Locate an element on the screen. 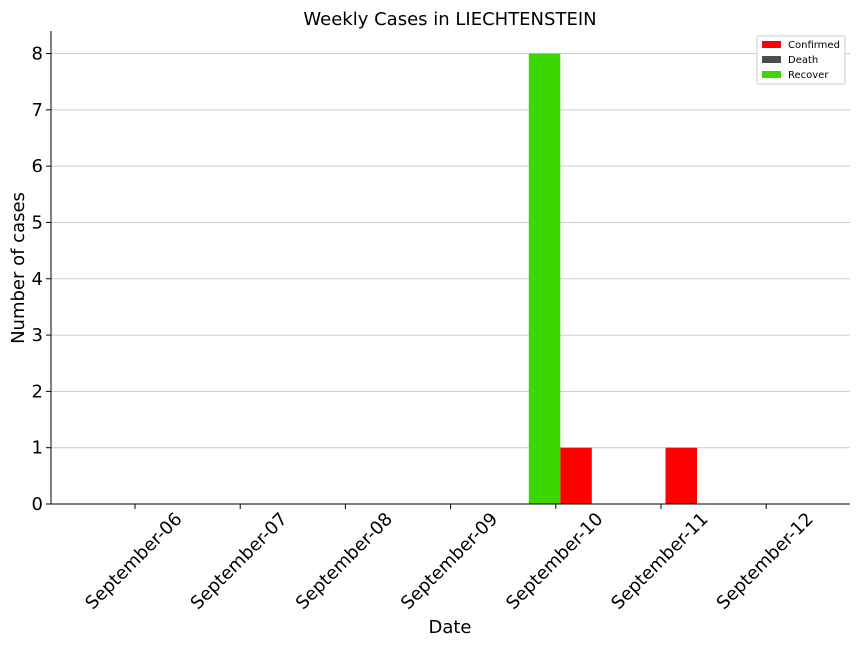 This screenshot has height=648, width=864. y-tick-label: 7 is located at coordinates (37, 110).